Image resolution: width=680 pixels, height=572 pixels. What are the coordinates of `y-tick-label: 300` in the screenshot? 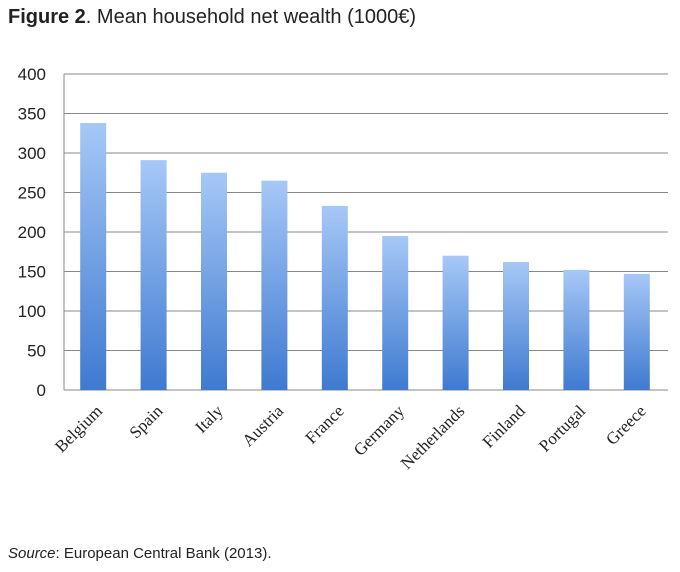 It's located at (32, 153).